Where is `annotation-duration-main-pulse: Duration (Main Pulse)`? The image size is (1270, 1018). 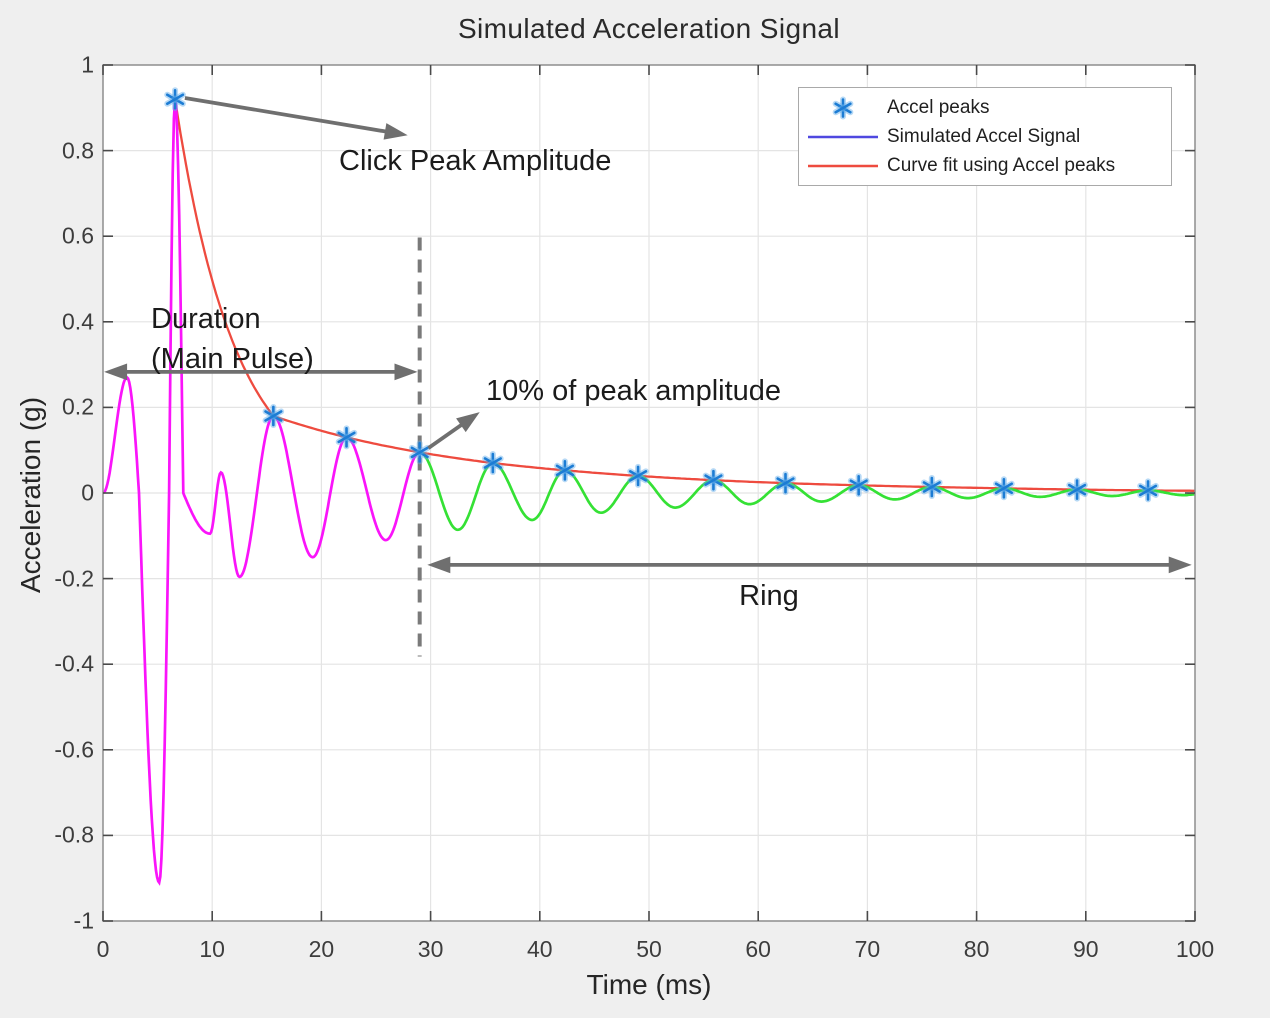 annotation-duration-main-pulse: Duration (Main Pulse) is located at coordinates (232, 339).